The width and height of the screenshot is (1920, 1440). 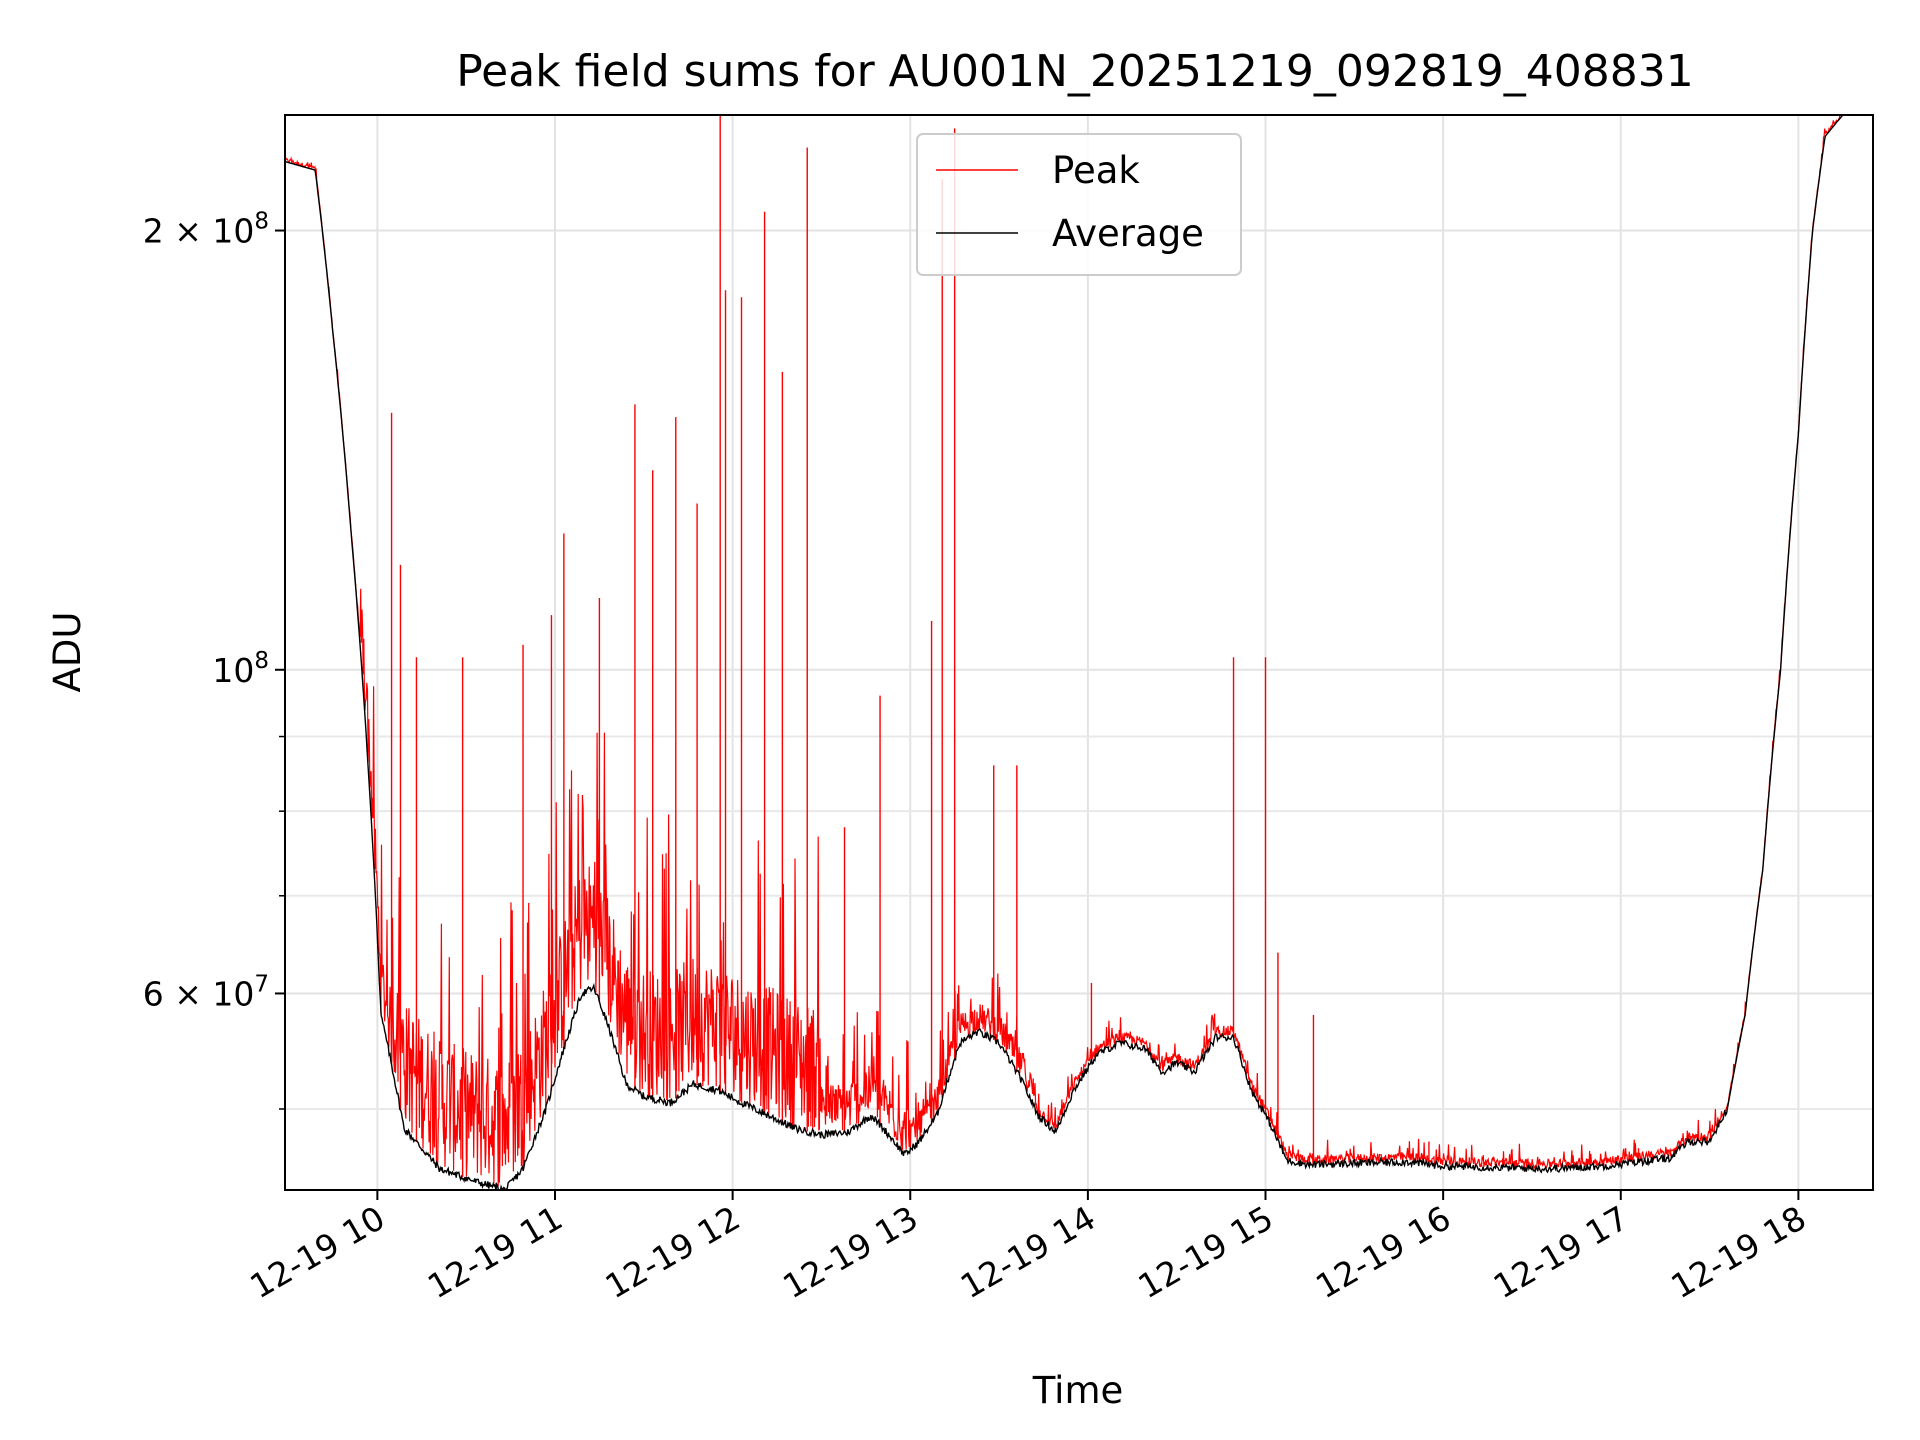 I want to click on y-tick-label: 6 × 107, so click(x=206, y=992).